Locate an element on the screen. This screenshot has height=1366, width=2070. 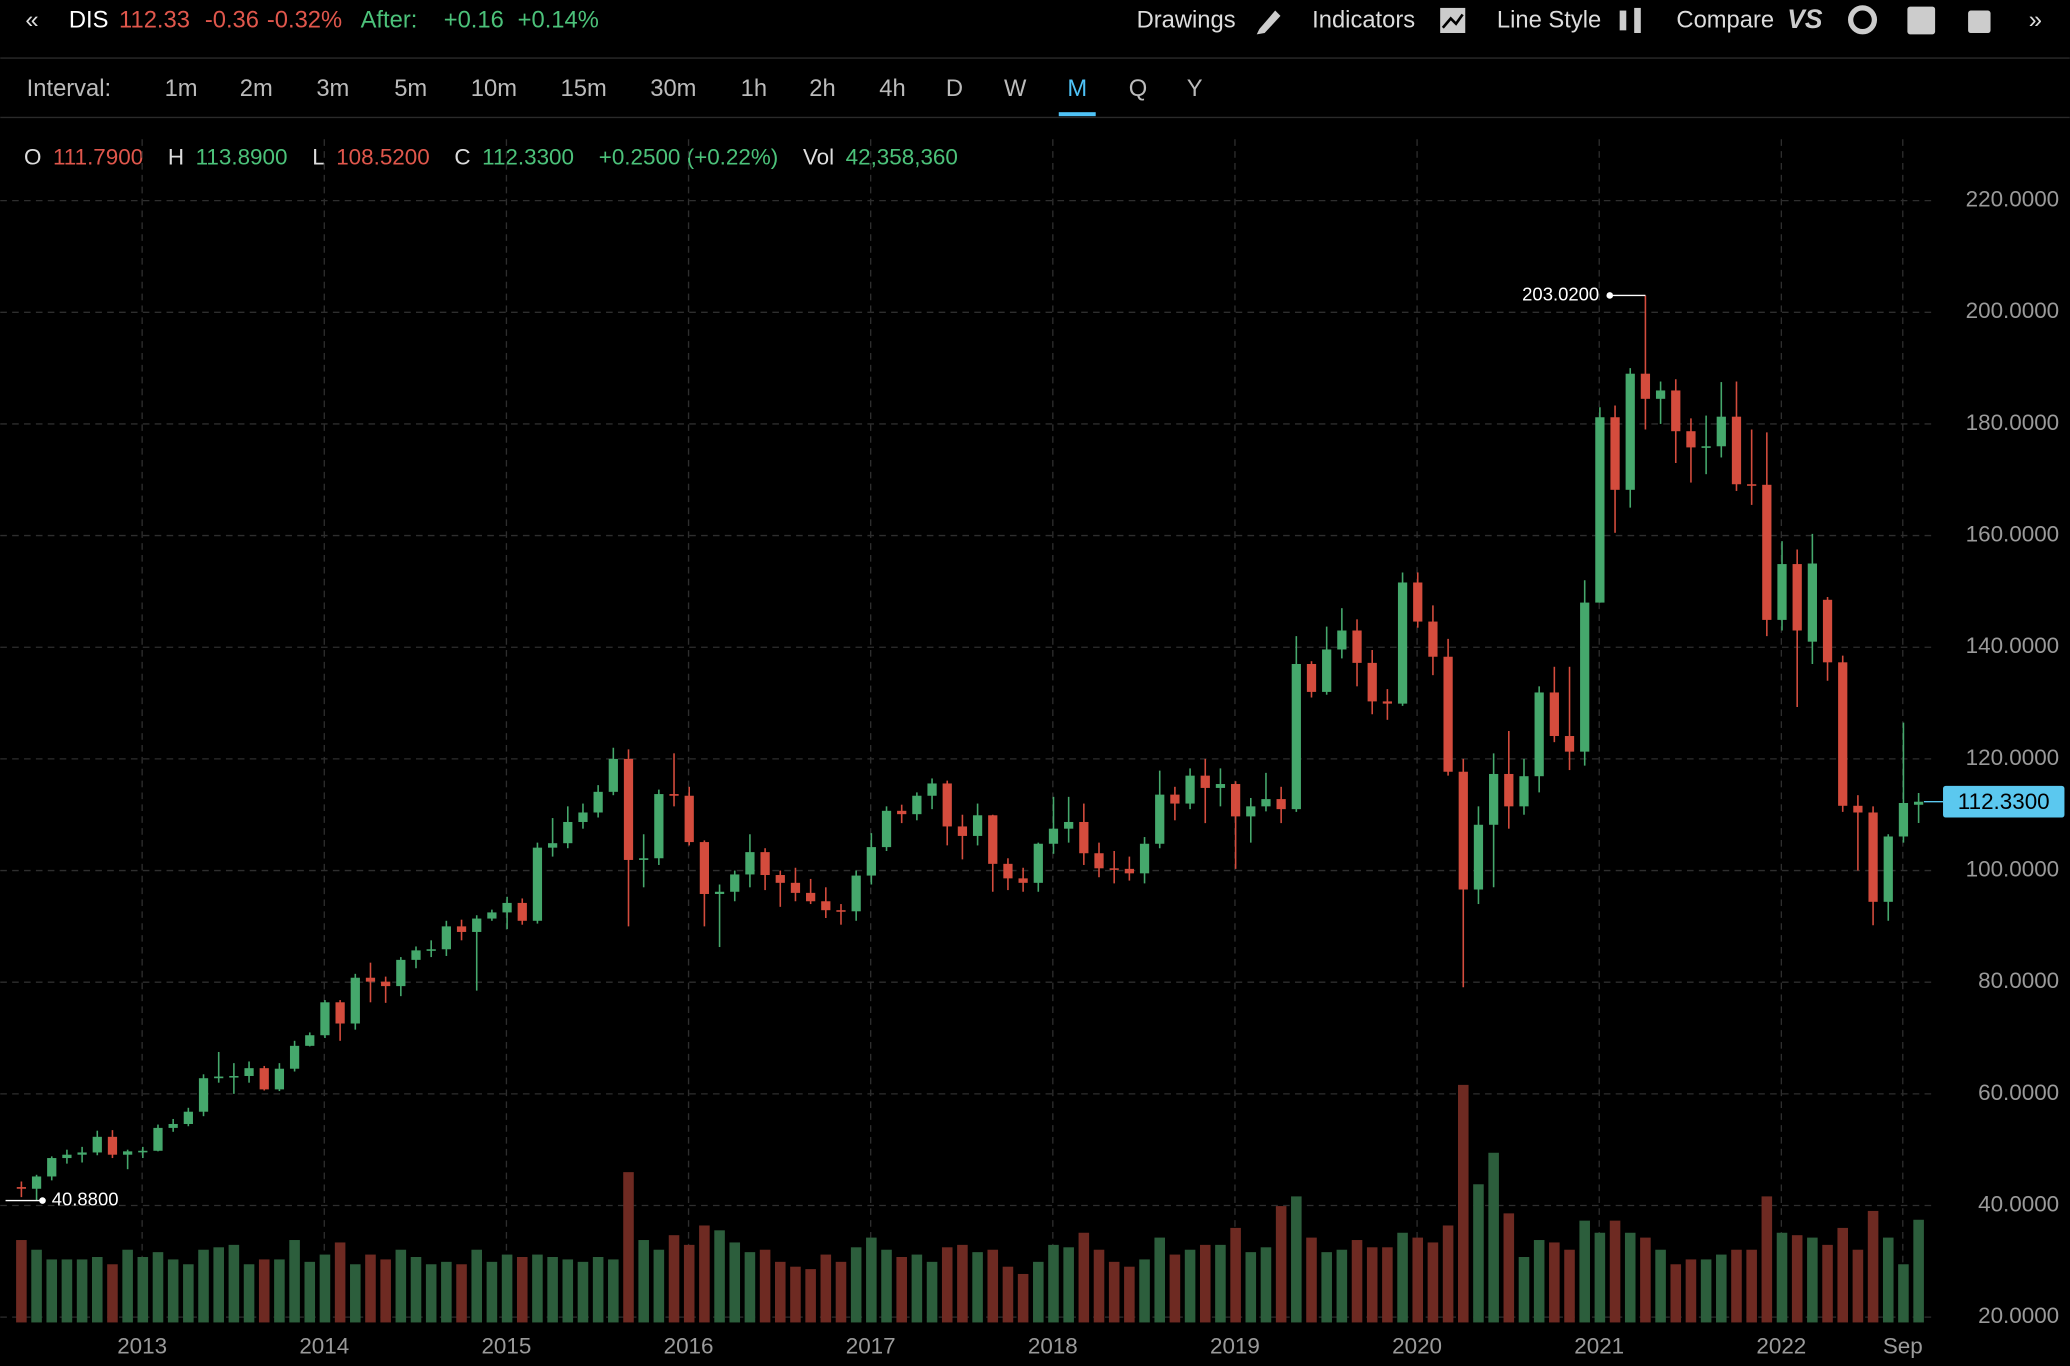
y-tick-label: 40.0000 is located at coordinates (2018, 1203).